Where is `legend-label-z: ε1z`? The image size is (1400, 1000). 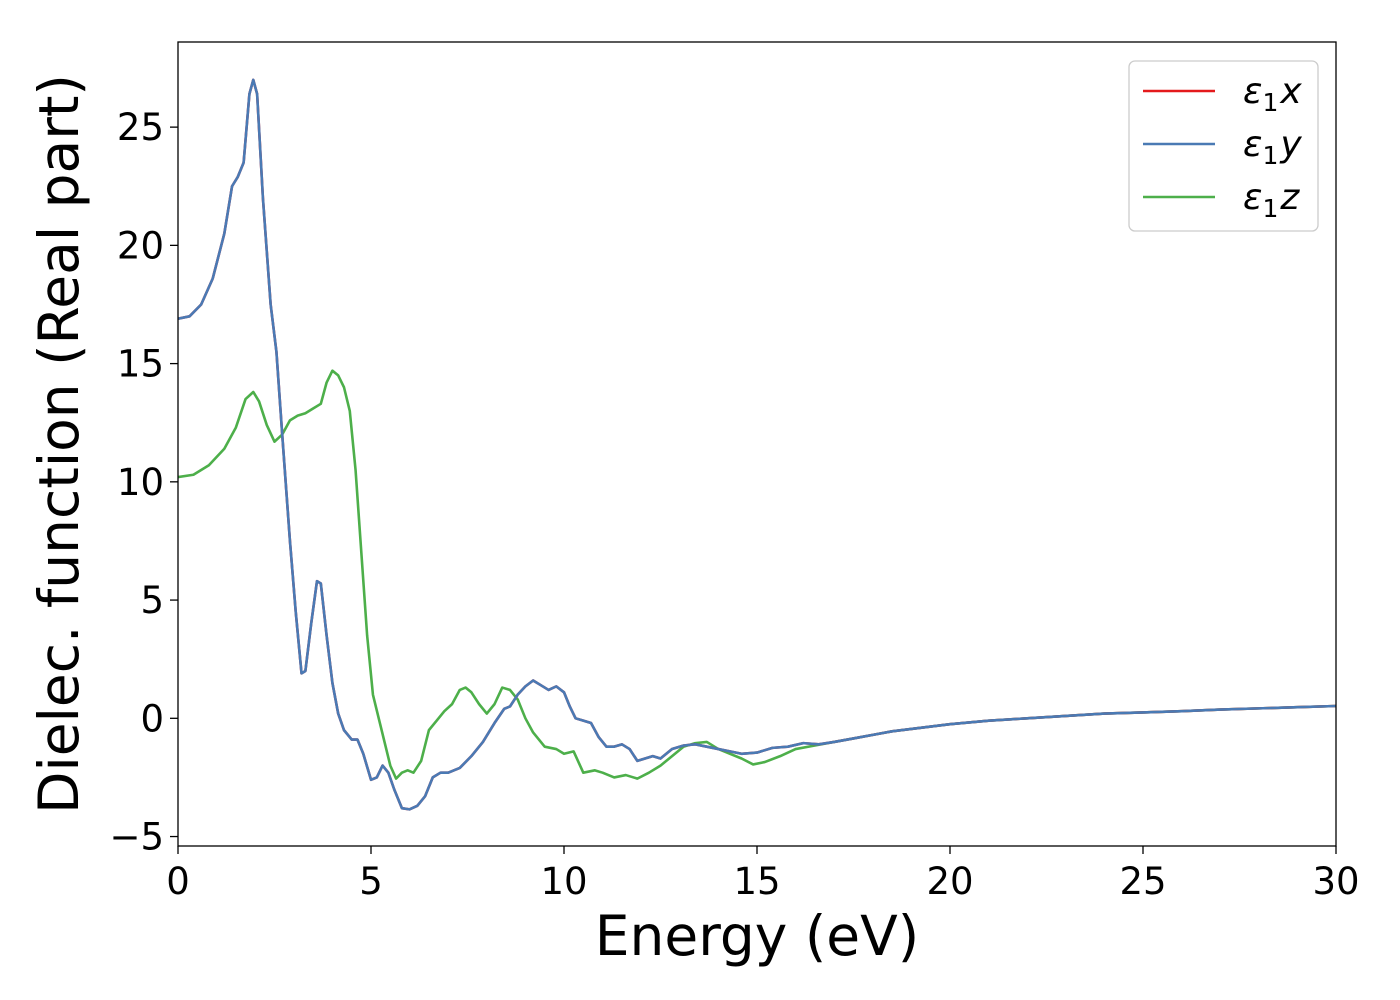 legend-label-z: ε1z is located at coordinates (1271, 200).